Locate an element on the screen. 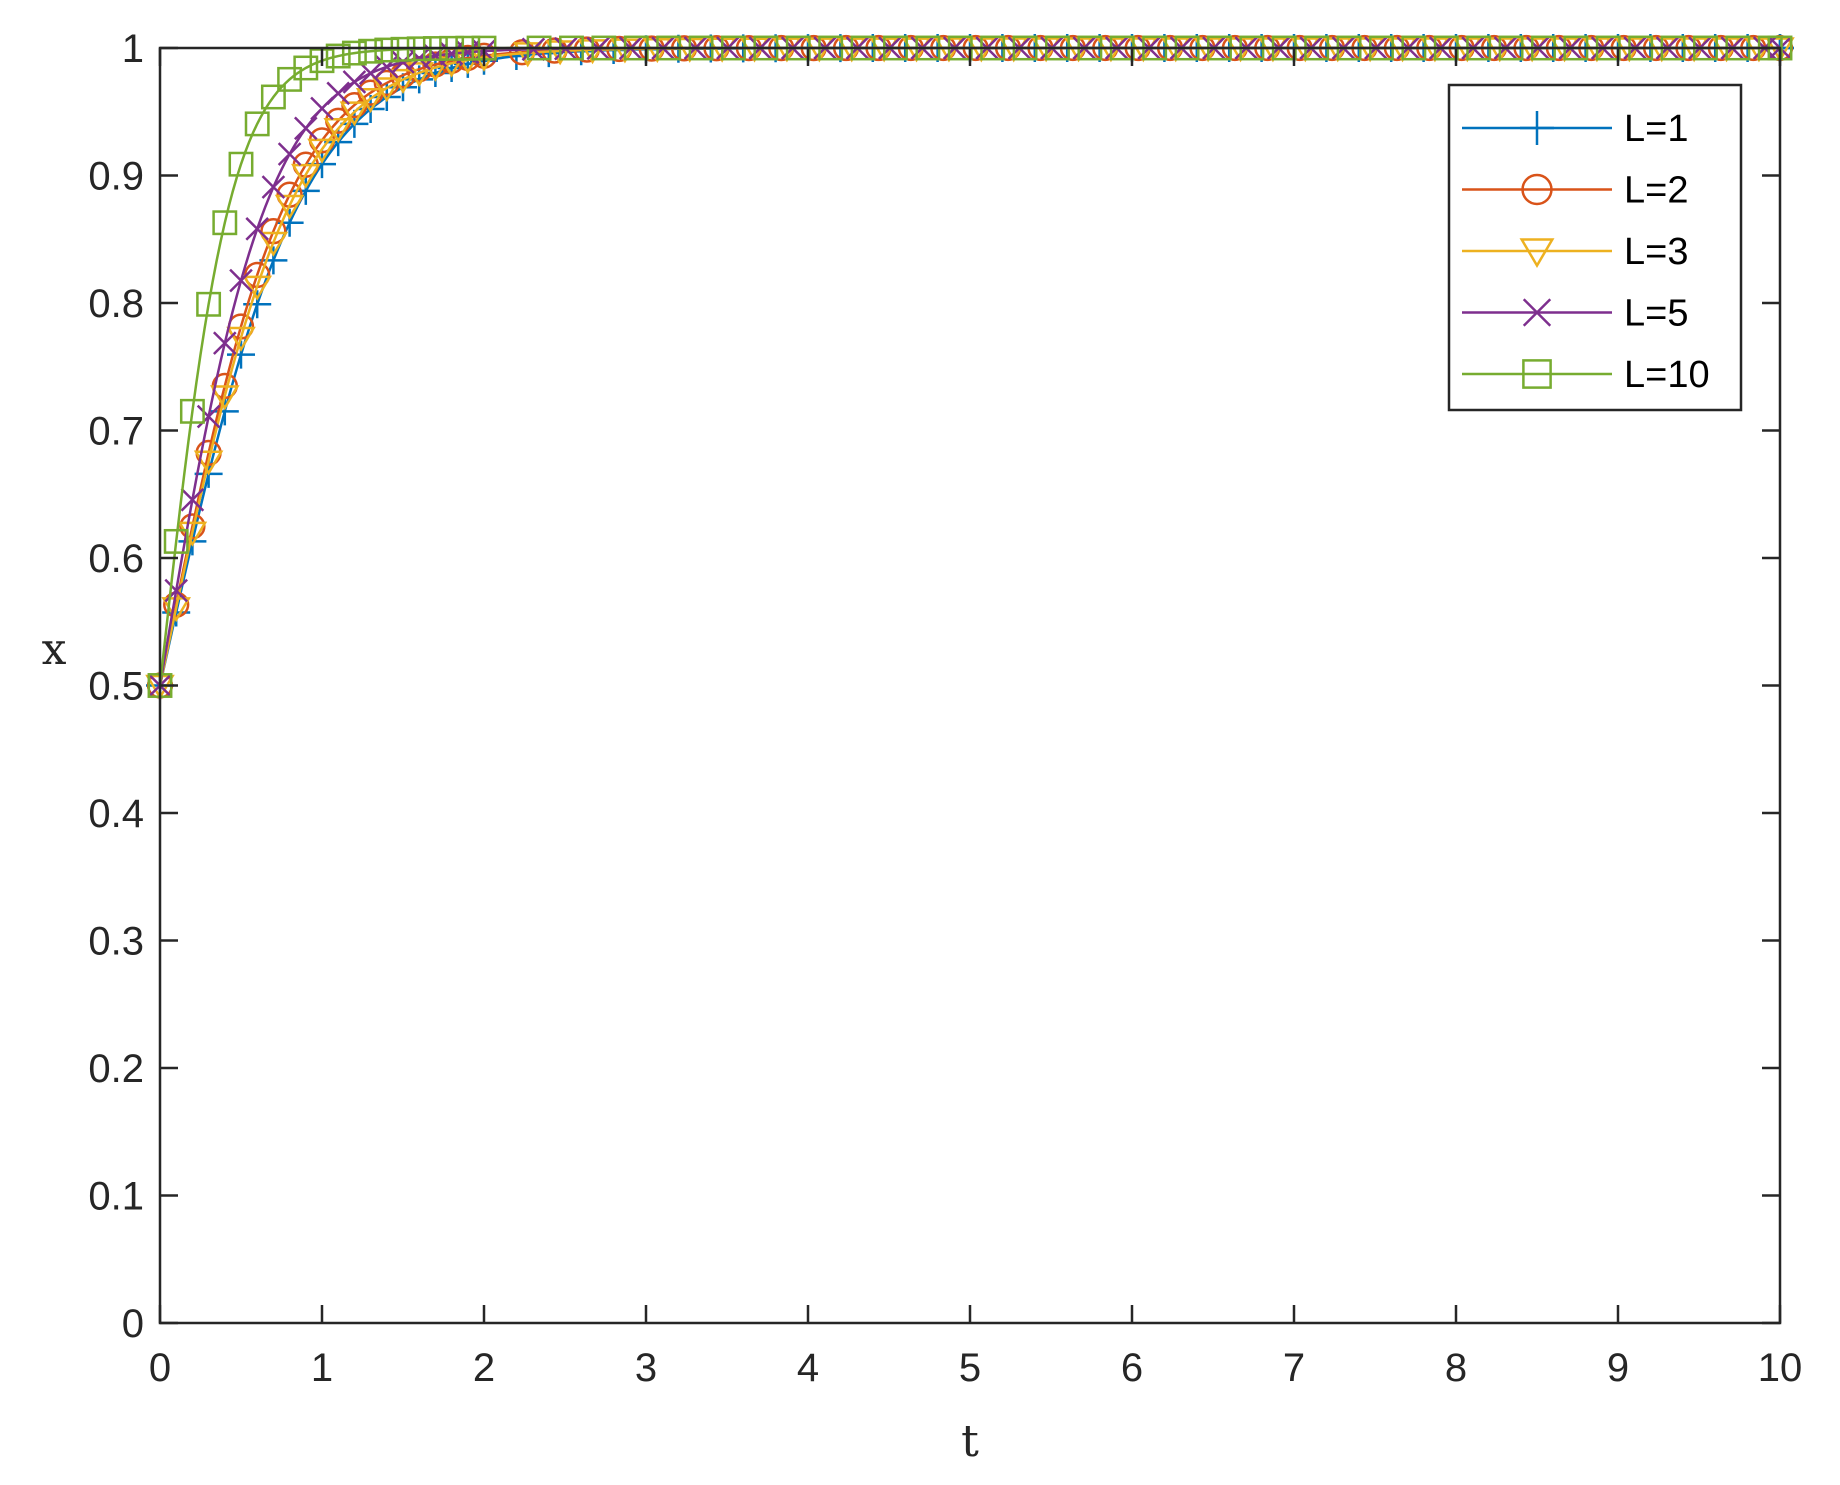 This screenshot has width=1840, height=1485. legend-item: L=2 is located at coordinates (1575, 191).